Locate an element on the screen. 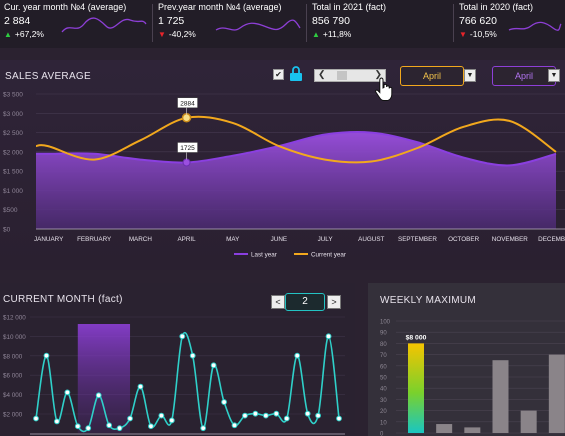  kpi-value: 856 790 is located at coordinates (331, 21).